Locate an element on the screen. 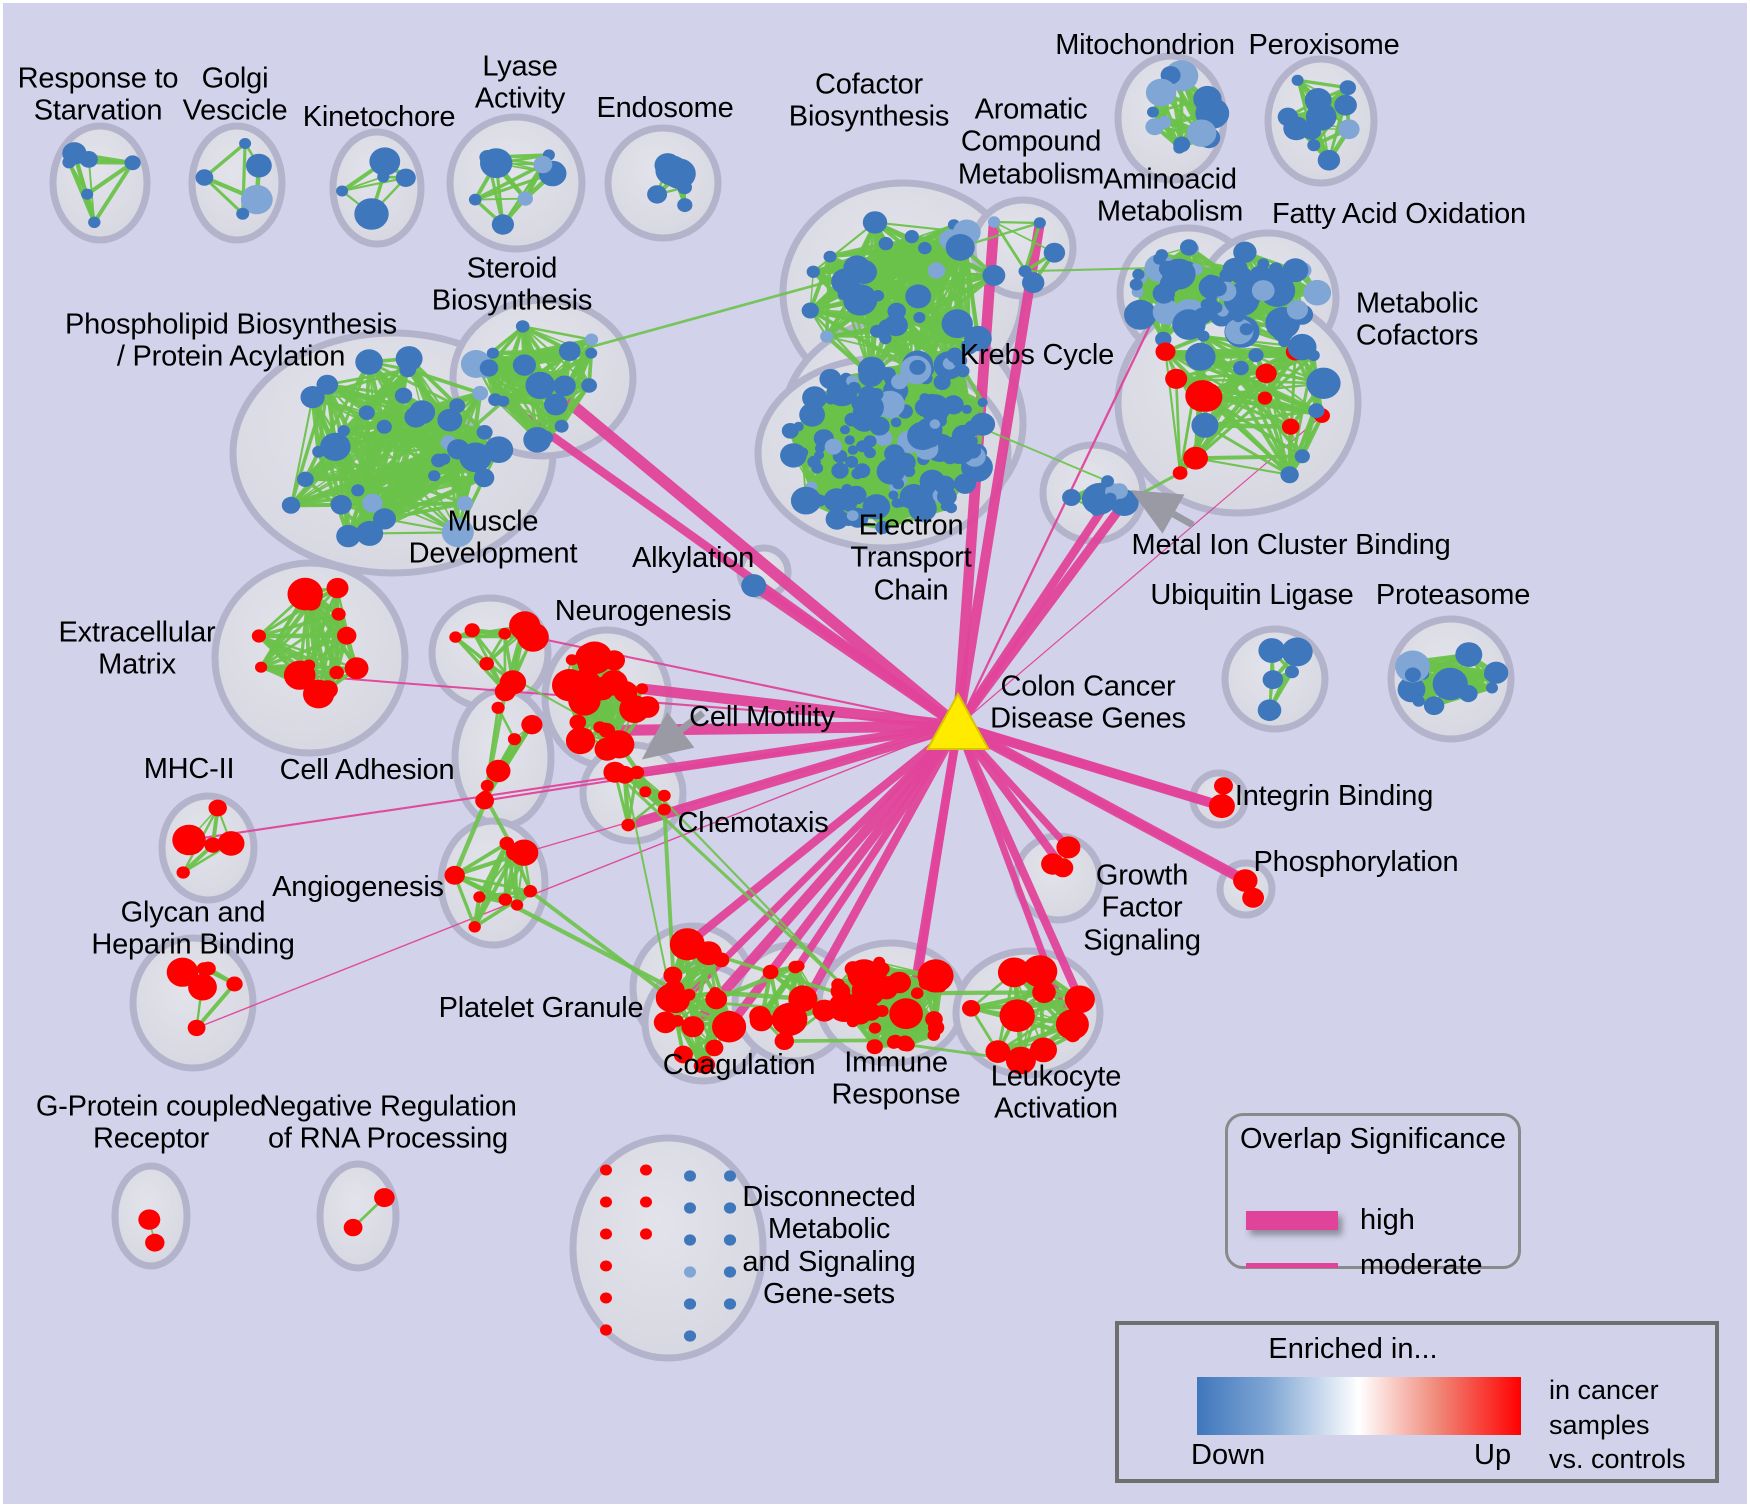 The height and width of the screenshot is (1507, 1750). legend-overlap-moderate-label: moderate is located at coordinates (1421, 1265).